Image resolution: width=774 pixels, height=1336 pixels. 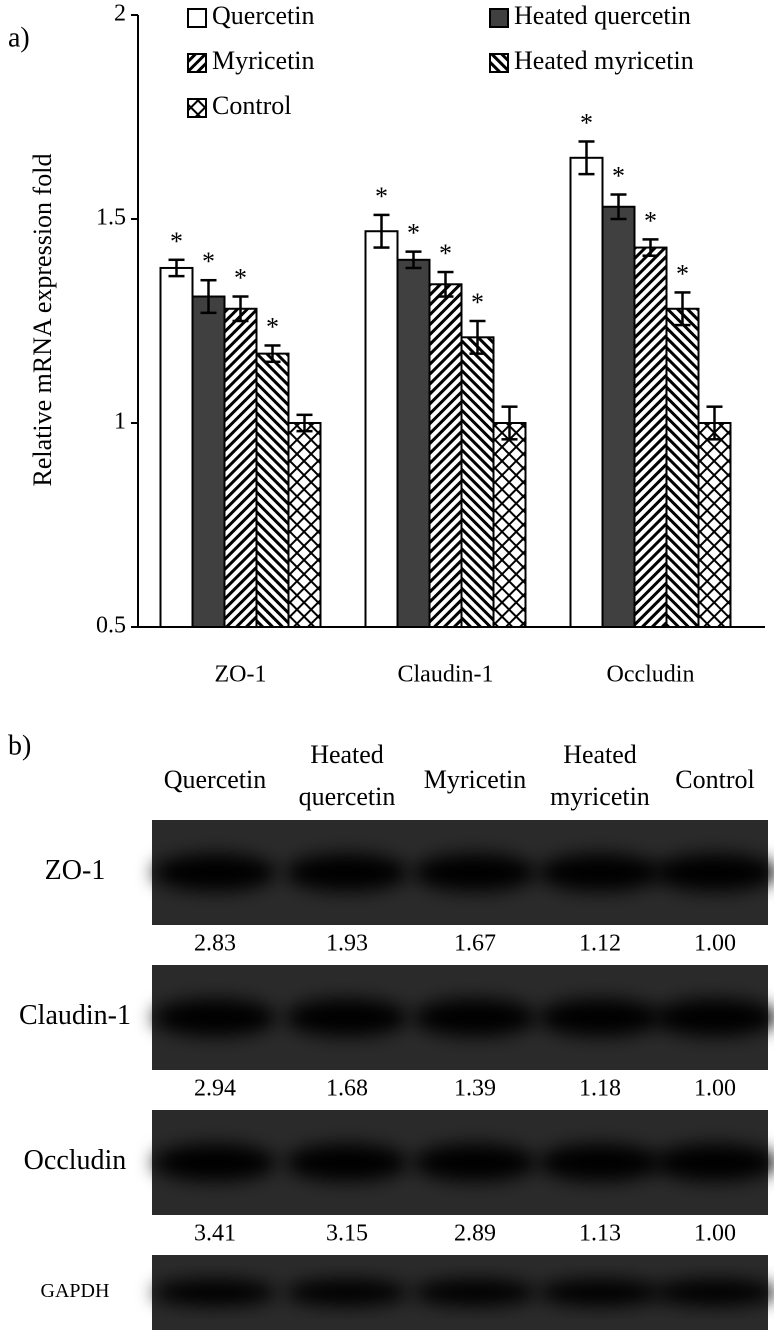 I want to click on band-quantity: 1.13, so click(x=600, y=1234).